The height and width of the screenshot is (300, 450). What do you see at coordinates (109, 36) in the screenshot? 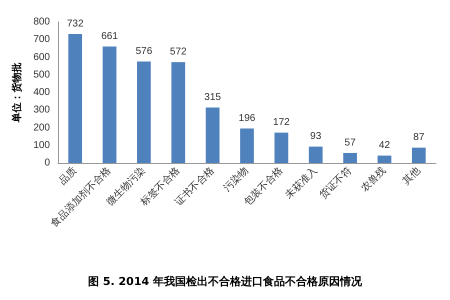
I see `data-label: 661` at bounding box center [109, 36].